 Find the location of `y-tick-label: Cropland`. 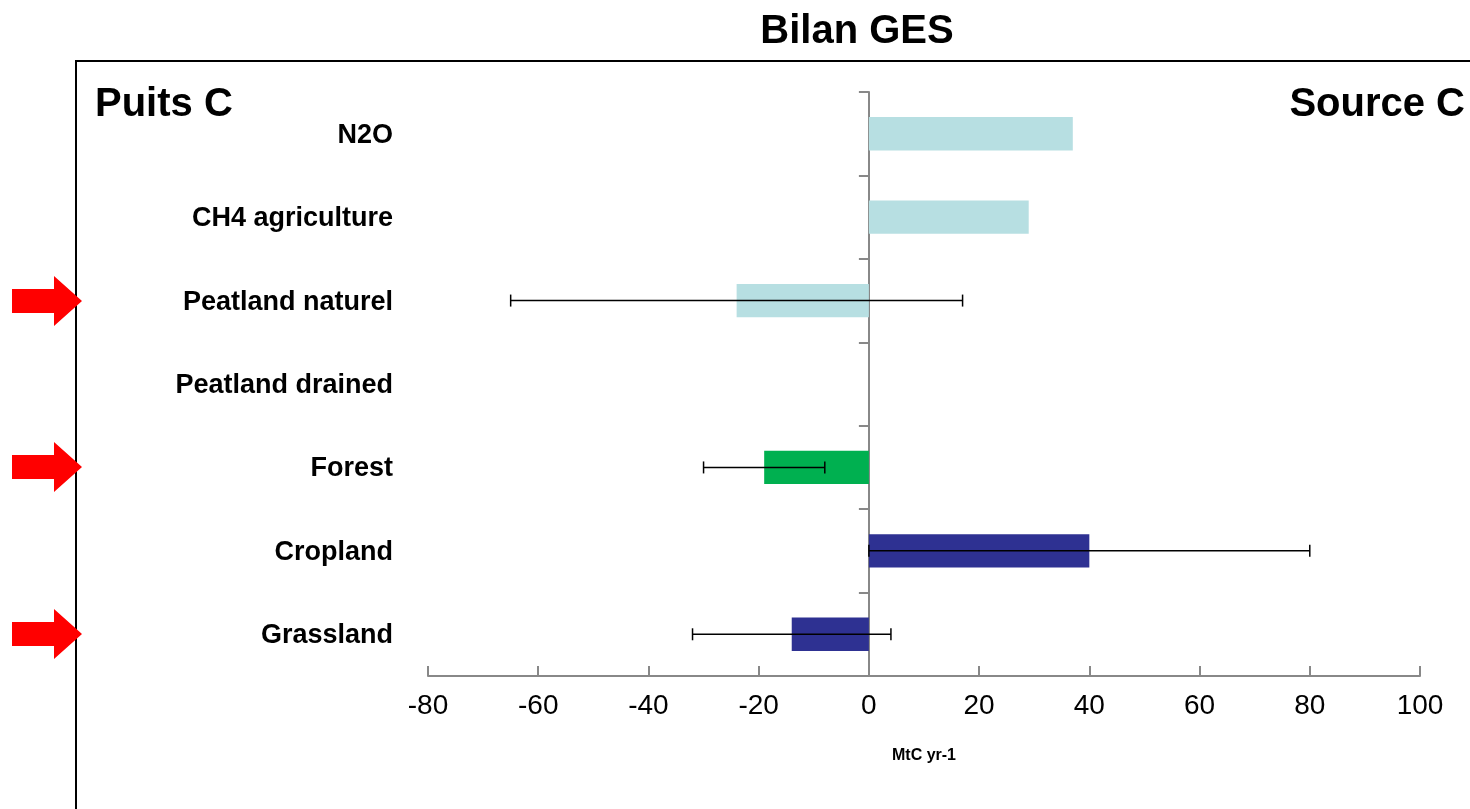

y-tick-label: Cropland is located at coordinates (333, 550).